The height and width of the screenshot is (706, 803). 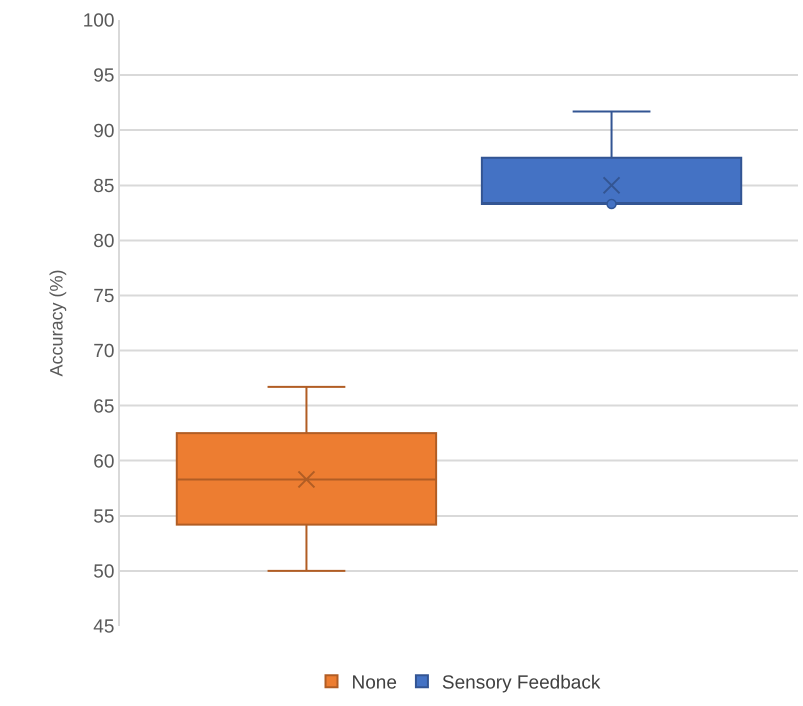 What do you see at coordinates (103, 627) in the screenshot?
I see `y-tick-label: 45` at bounding box center [103, 627].